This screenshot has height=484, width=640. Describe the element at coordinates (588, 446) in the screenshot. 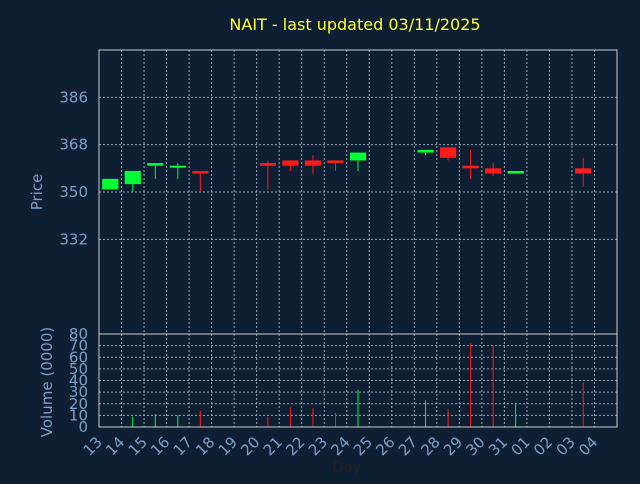

I see `day-tick-label: 04` at that location.